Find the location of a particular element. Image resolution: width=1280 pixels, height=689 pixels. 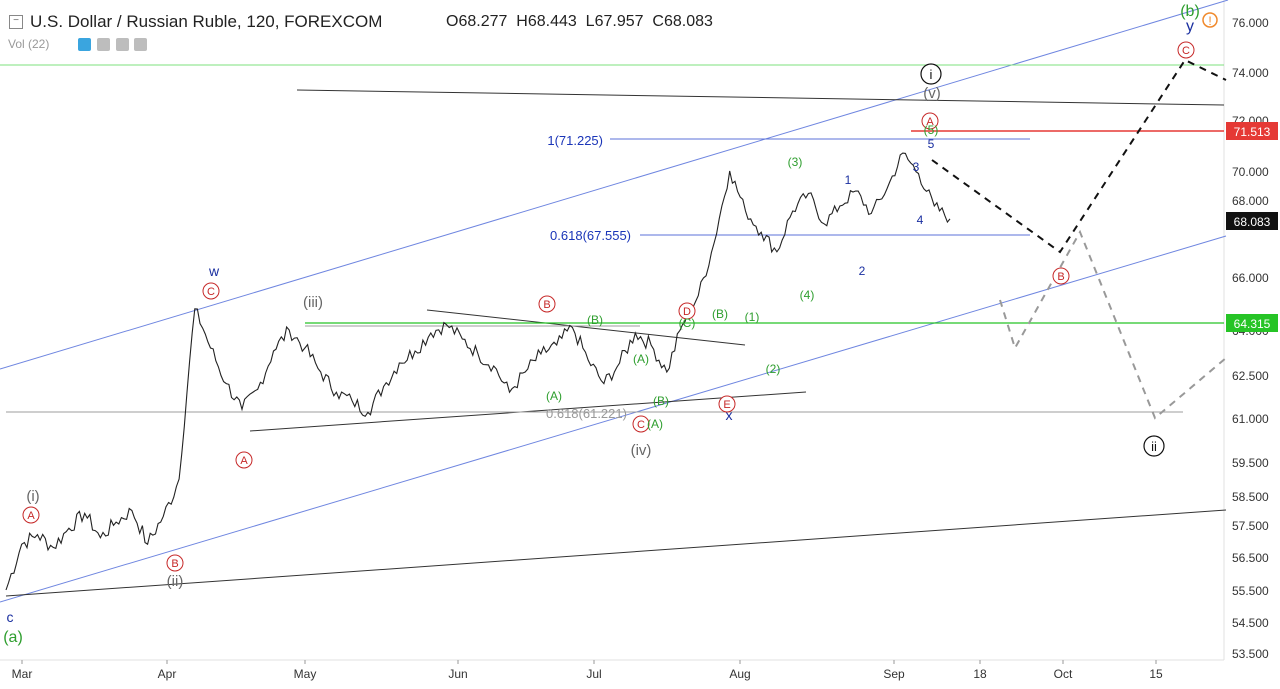

wave-label: (a) is located at coordinates (13, 637).